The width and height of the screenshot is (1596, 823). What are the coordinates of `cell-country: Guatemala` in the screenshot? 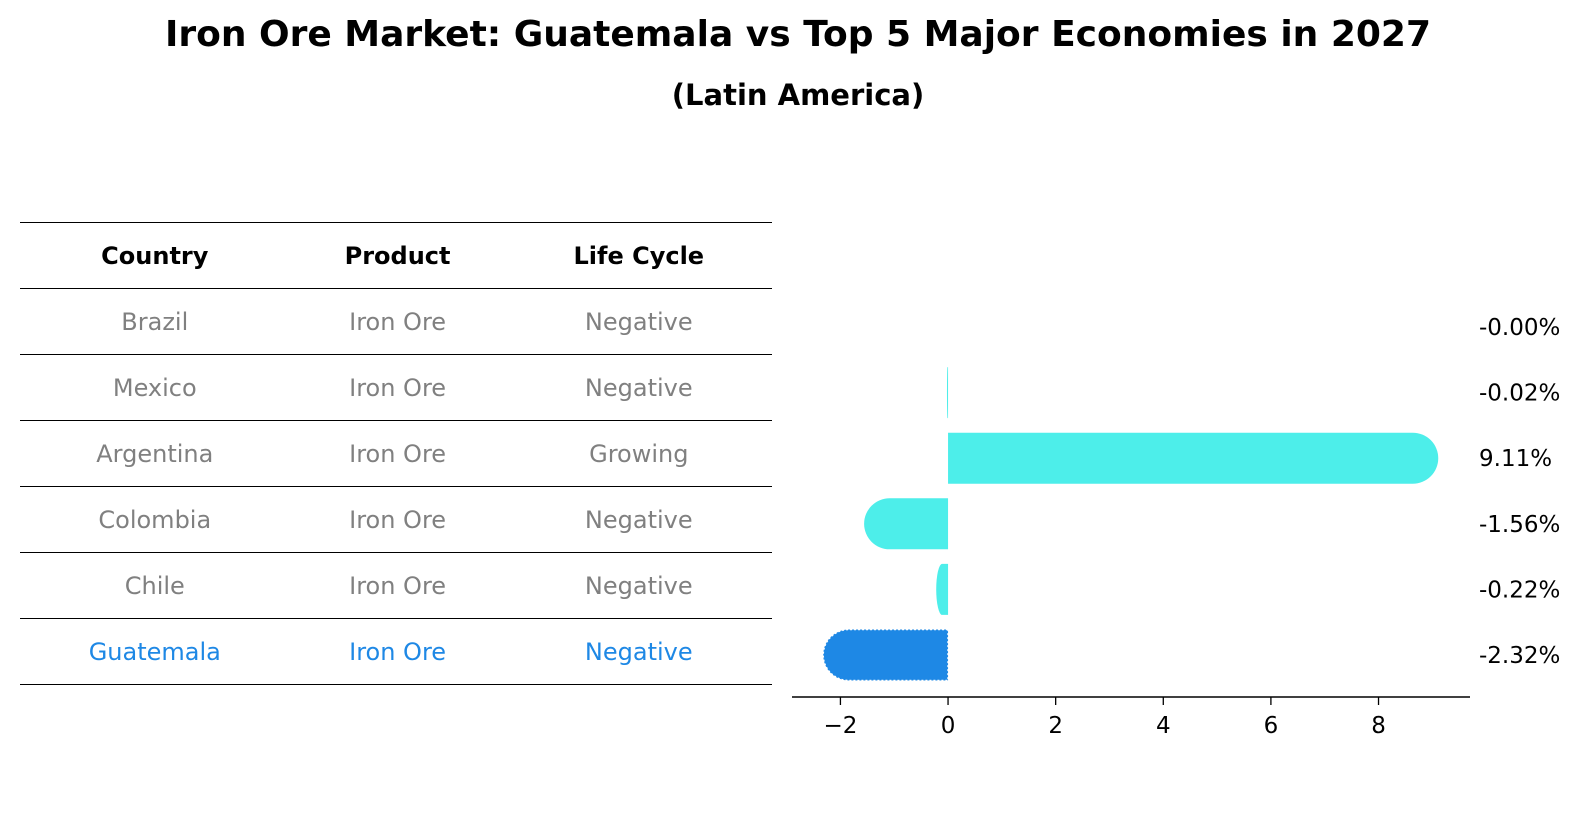 It's located at (155, 651).